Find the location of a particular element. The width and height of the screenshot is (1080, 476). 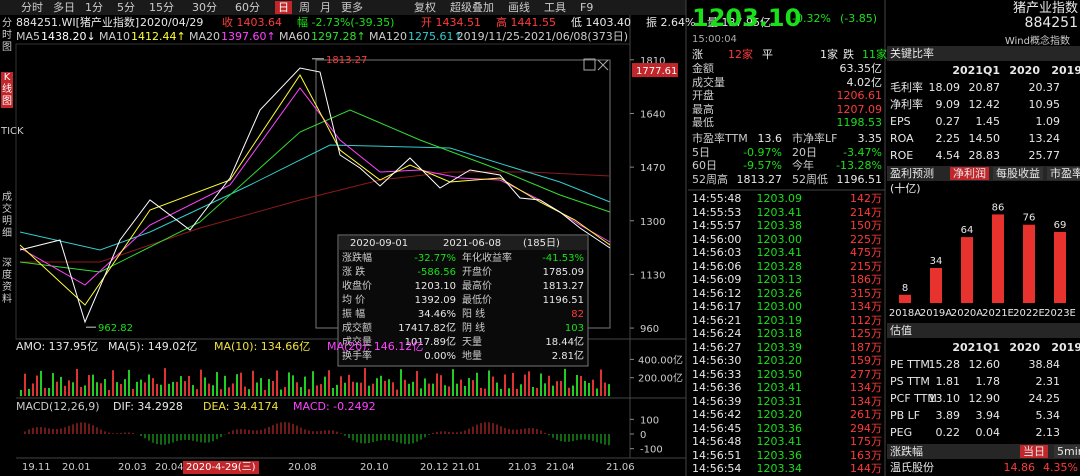

close-icon is located at coordinates (603, 65).